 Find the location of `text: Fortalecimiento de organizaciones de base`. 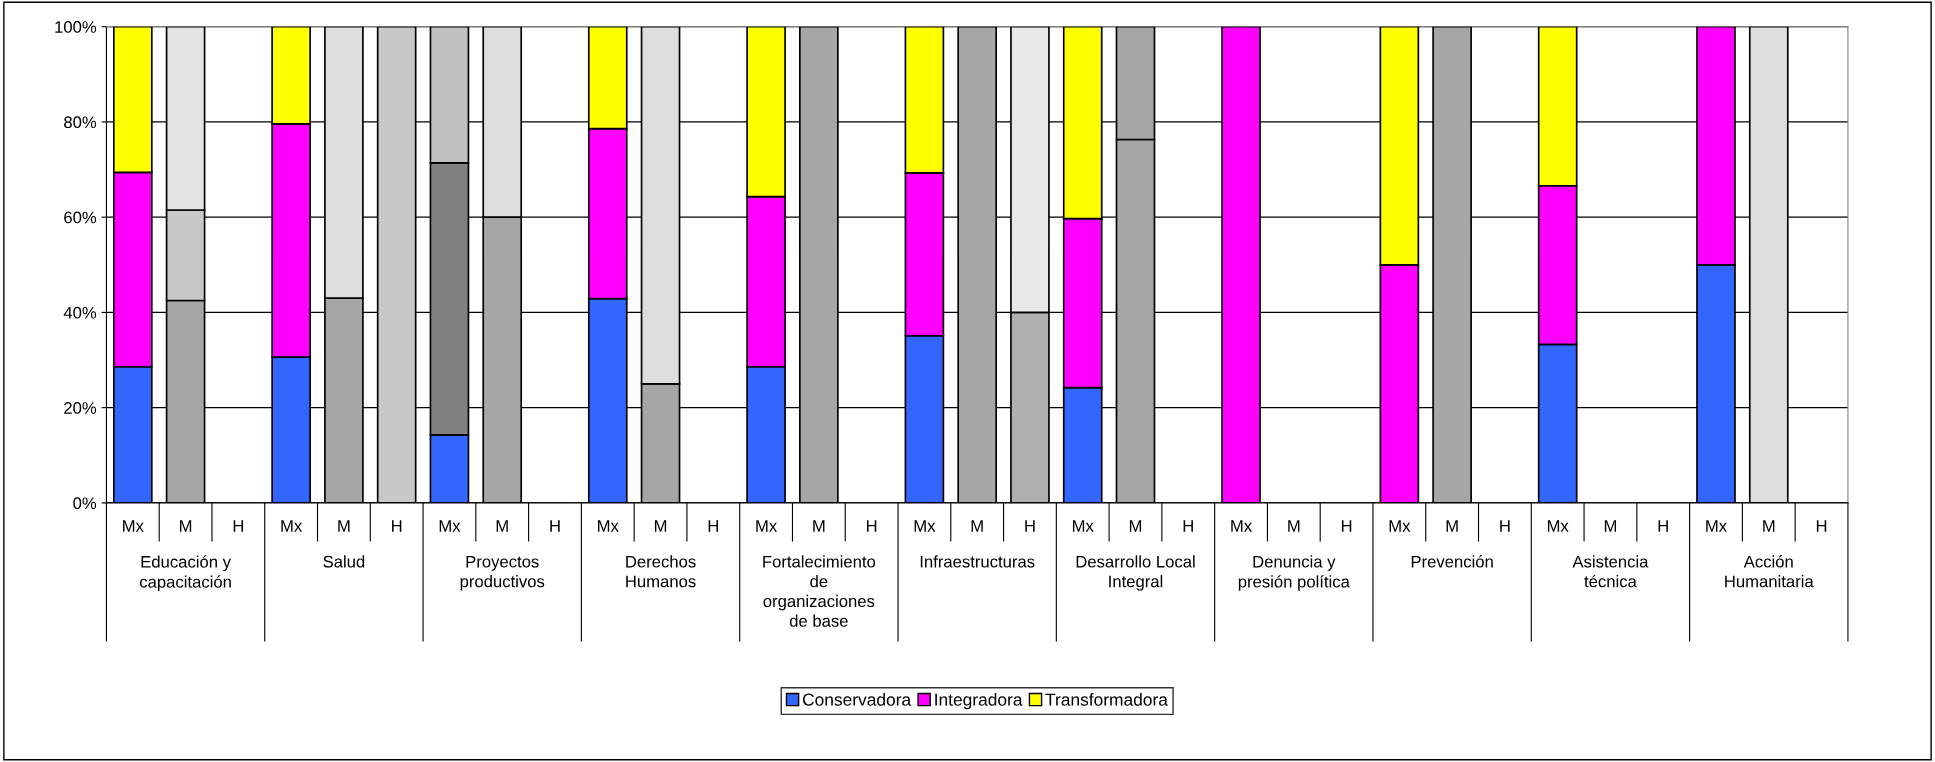

text: Fortalecimiento de organizaciones de base is located at coordinates (819, 591).